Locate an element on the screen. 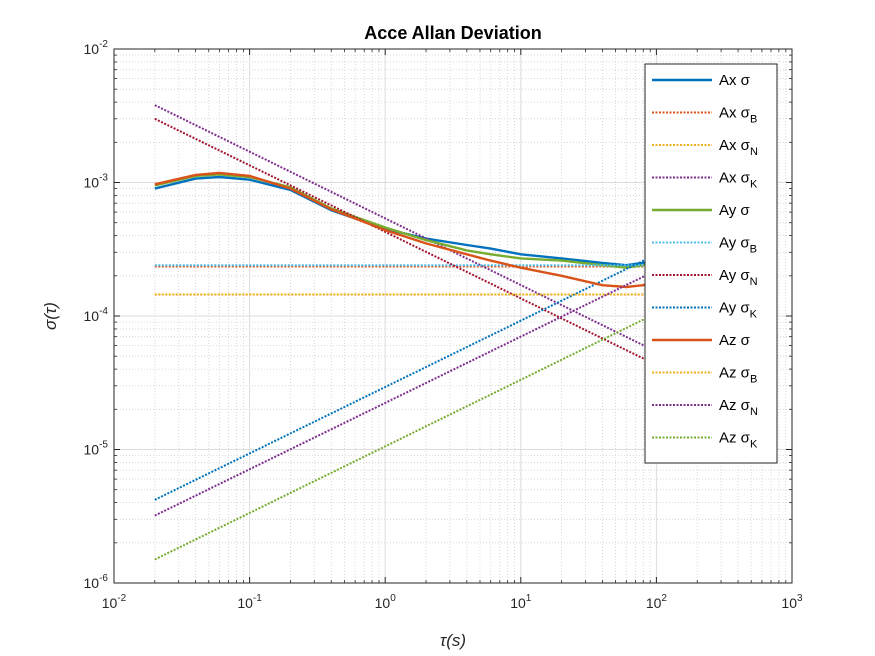  legend-label-7: Ay σN is located at coordinates (738, 277).